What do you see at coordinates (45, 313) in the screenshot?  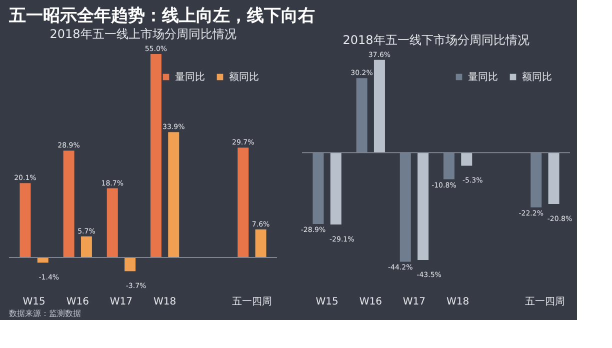 I see `source-note: 数据来源：监测数据` at bounding box center [45, 313].